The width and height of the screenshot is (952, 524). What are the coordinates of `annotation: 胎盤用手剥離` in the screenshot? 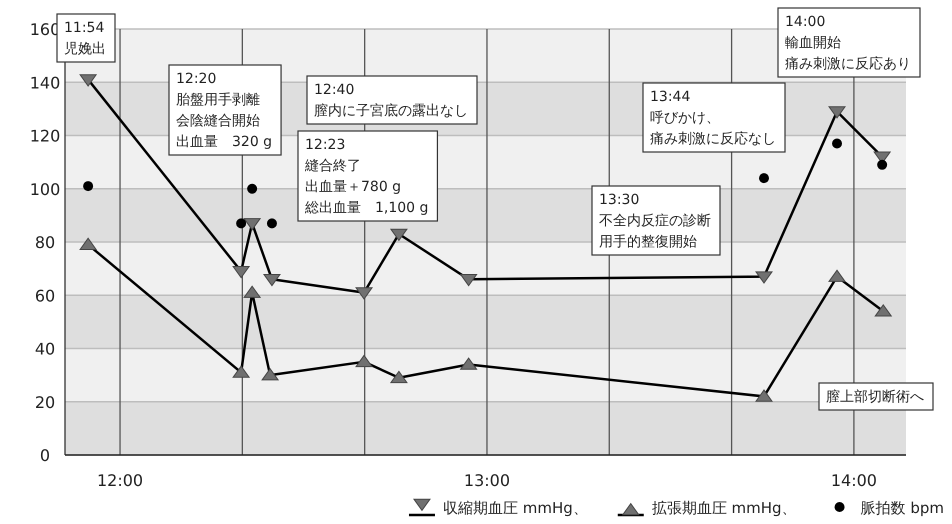 It's located at (218, 100).